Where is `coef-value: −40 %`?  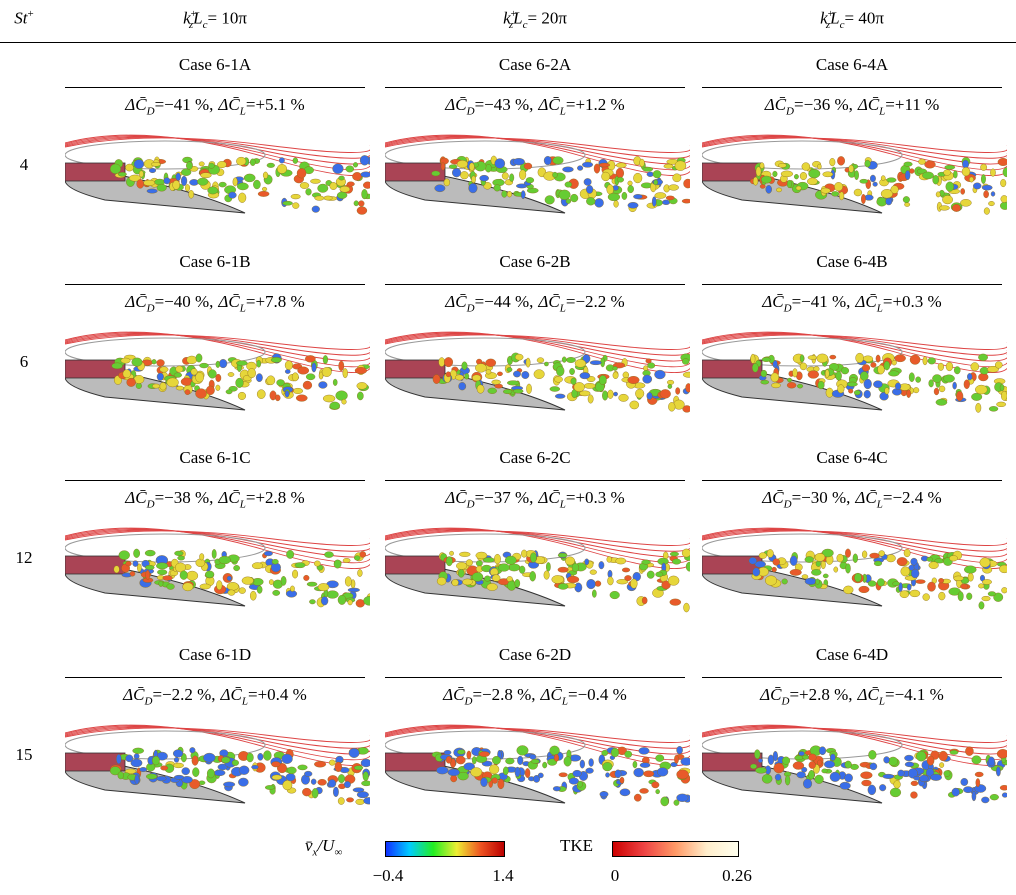 coef-value: −40 % is located at coordinates (187, 301).